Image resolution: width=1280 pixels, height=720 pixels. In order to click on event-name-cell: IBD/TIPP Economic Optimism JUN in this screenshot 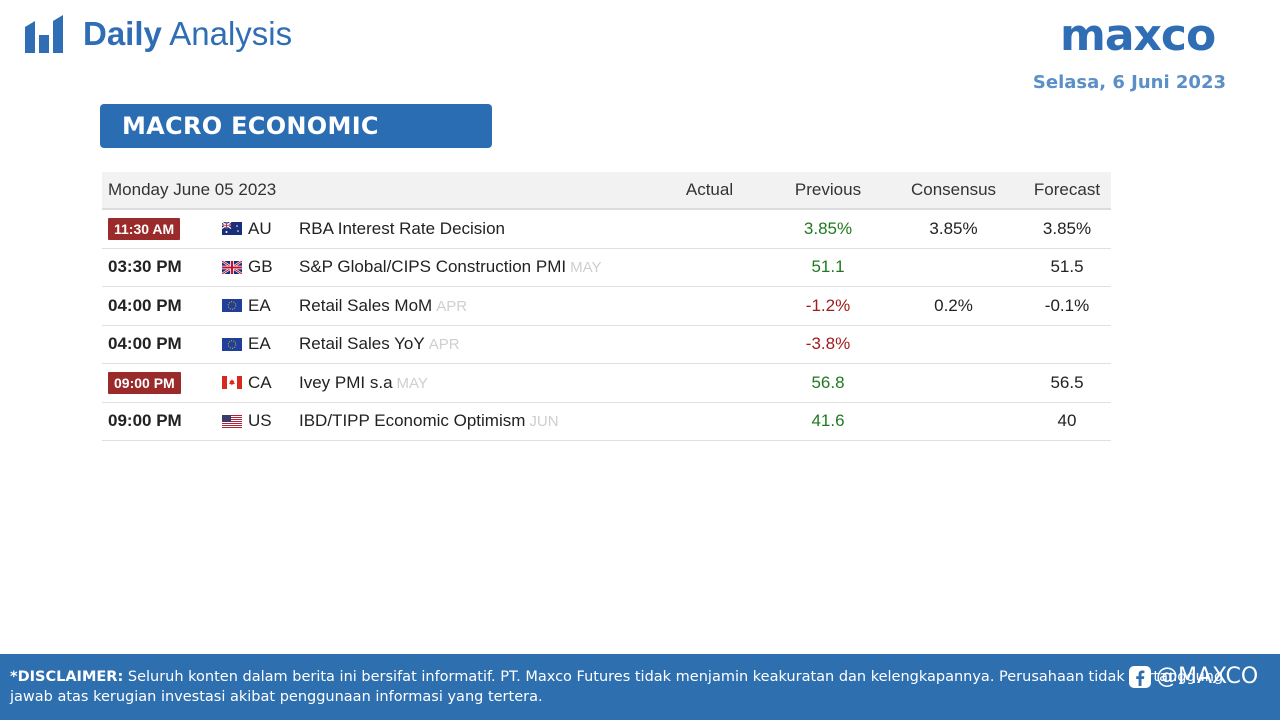, I will do `click(480, 421)`.